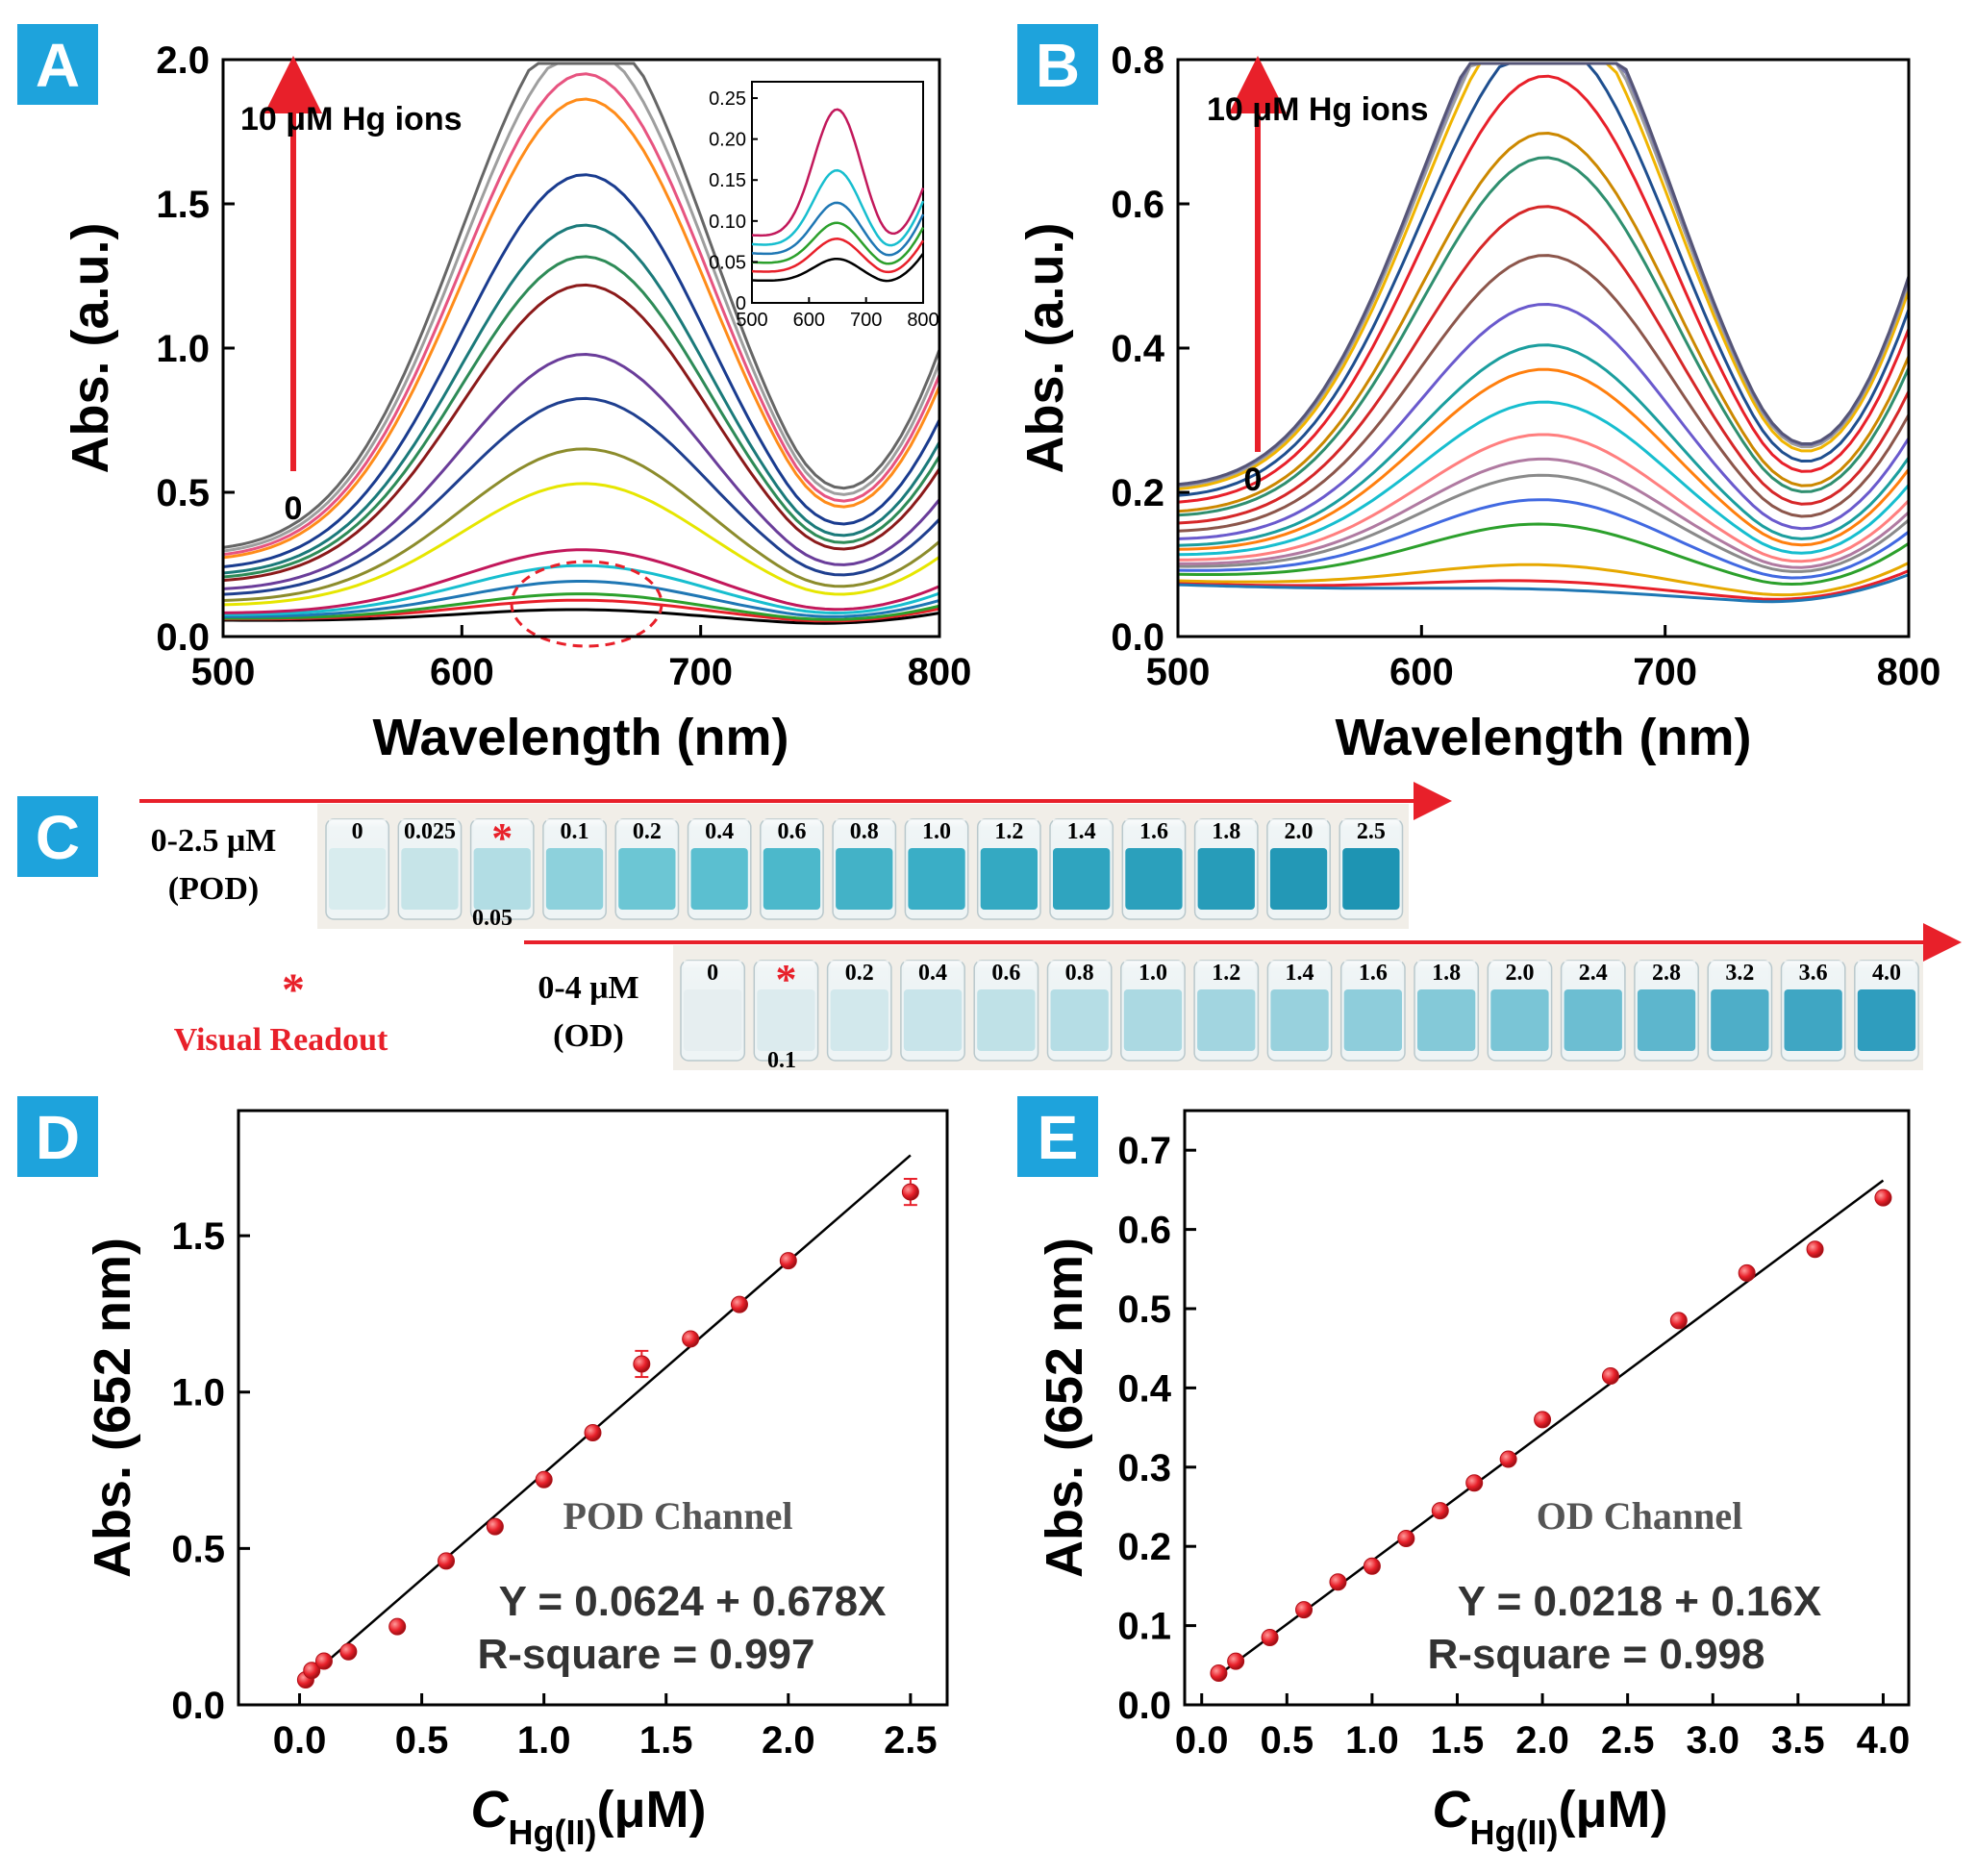  What do you see at coordinates (1542, 1740) in the screenshot?
I see `panel-e-x-tick-label: 2.0` at bounding box center [1542, 1740].